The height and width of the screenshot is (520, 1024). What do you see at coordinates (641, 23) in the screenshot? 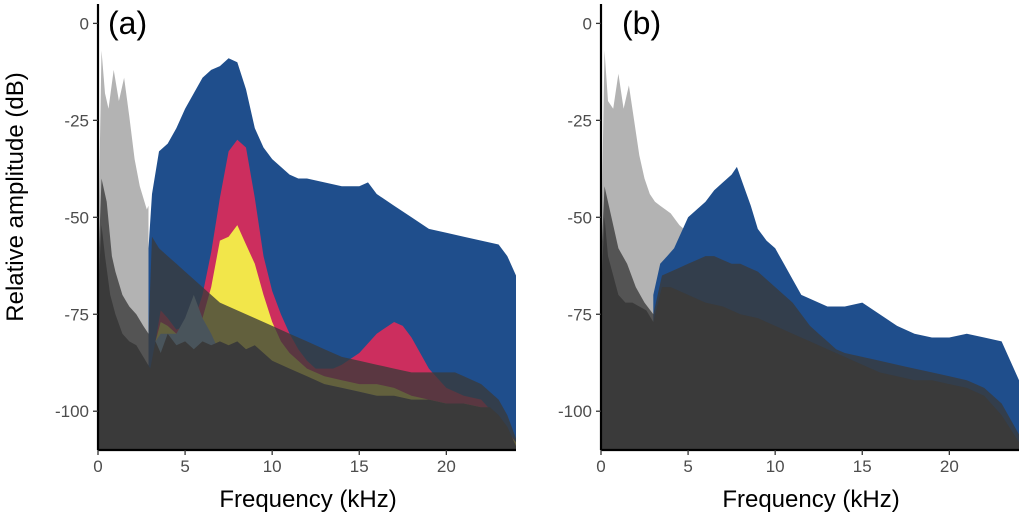
I see `panel-label-b: (b)` at bounding box center [641, 23].